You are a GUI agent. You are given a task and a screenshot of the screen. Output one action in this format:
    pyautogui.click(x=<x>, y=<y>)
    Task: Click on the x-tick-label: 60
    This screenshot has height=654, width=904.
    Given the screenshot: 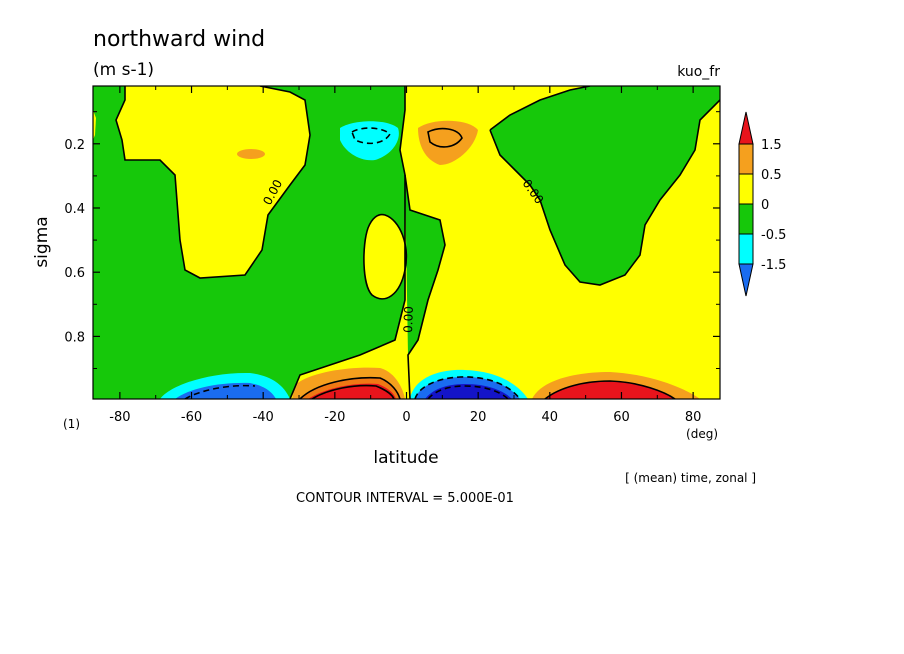 What is the action you would take?
    pyautogui.click(x=621, y=417)
    